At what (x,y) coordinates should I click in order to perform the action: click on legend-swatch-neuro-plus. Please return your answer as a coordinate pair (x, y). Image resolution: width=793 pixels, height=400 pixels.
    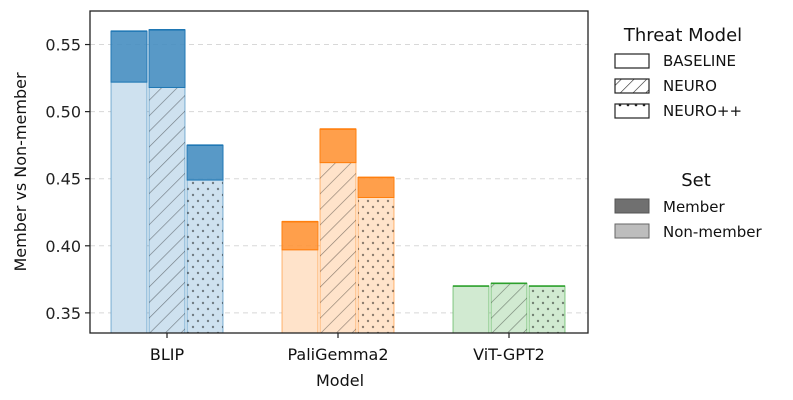
    Looking at the image, I should click on (632, 111).